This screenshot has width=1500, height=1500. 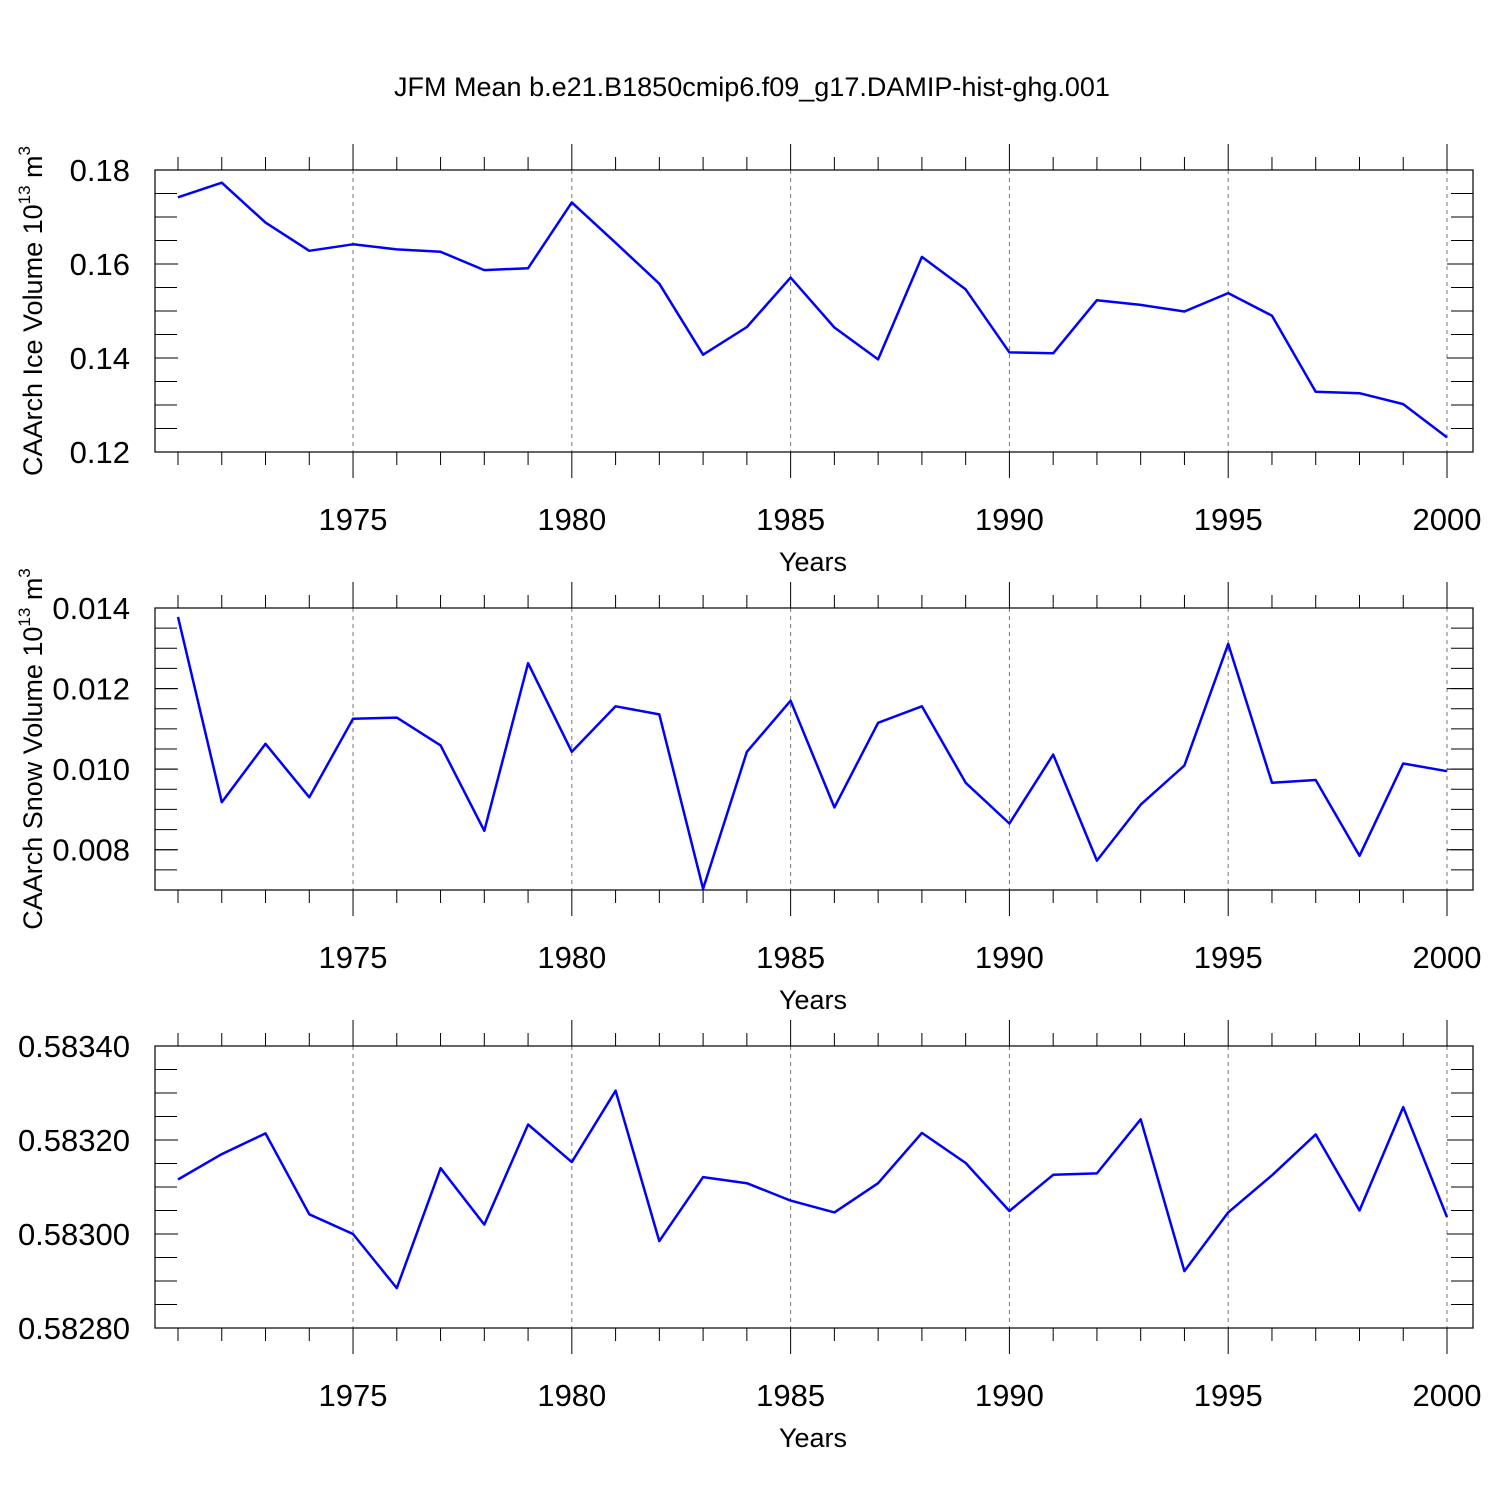 I want to click on y-axis-title: CAArch Snow Volume 1013 m3, so click(x=31, y=749).